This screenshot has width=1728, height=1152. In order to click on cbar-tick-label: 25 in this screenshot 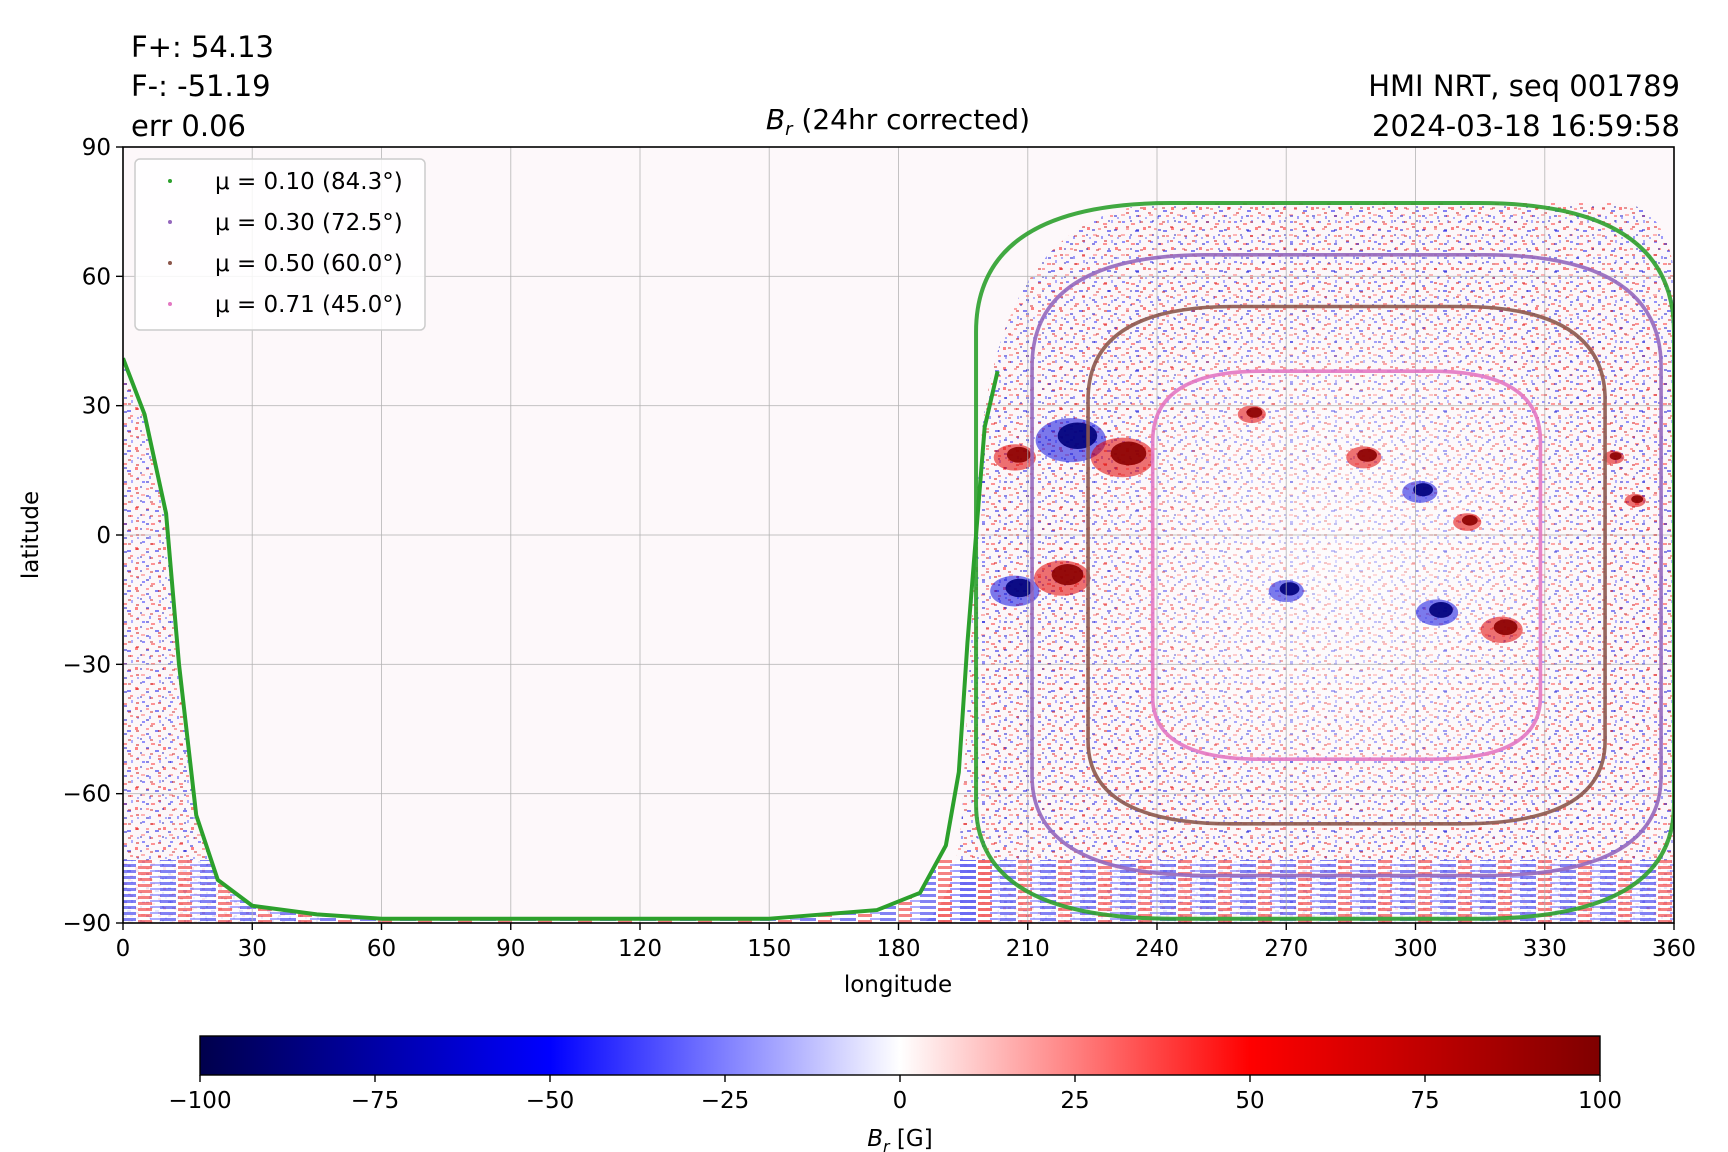, I will do `click(1074, 1101)`.